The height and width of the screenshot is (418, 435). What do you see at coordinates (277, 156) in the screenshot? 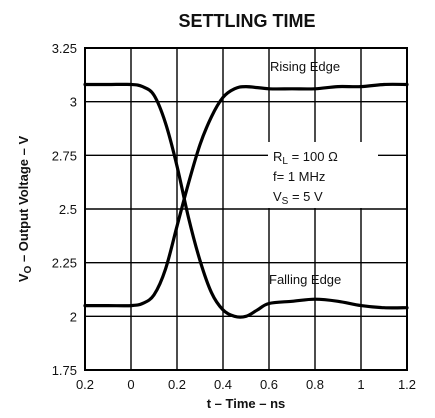
I see `rl-main: R` at bounding box center [277, 156].